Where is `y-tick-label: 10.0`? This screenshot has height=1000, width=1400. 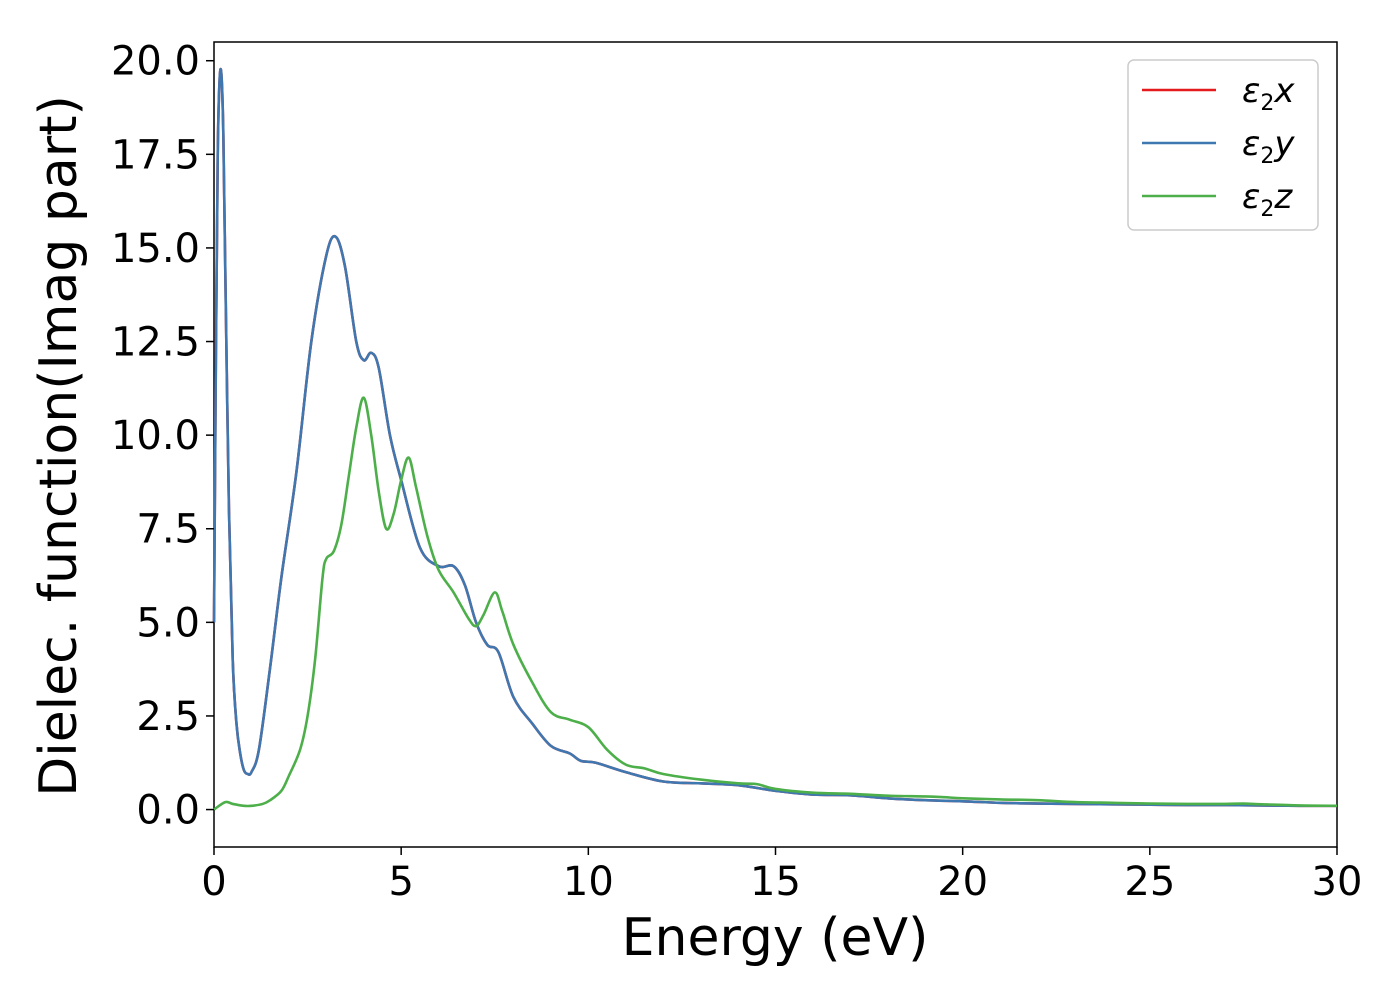
y-tick-label: 10.0 is located at coordinates (155, 436).